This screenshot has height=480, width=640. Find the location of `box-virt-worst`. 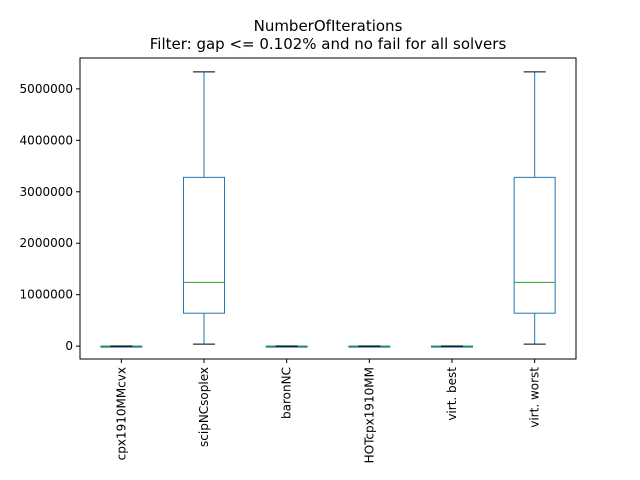

box-virt-worst is located at coordinates (534, 208).